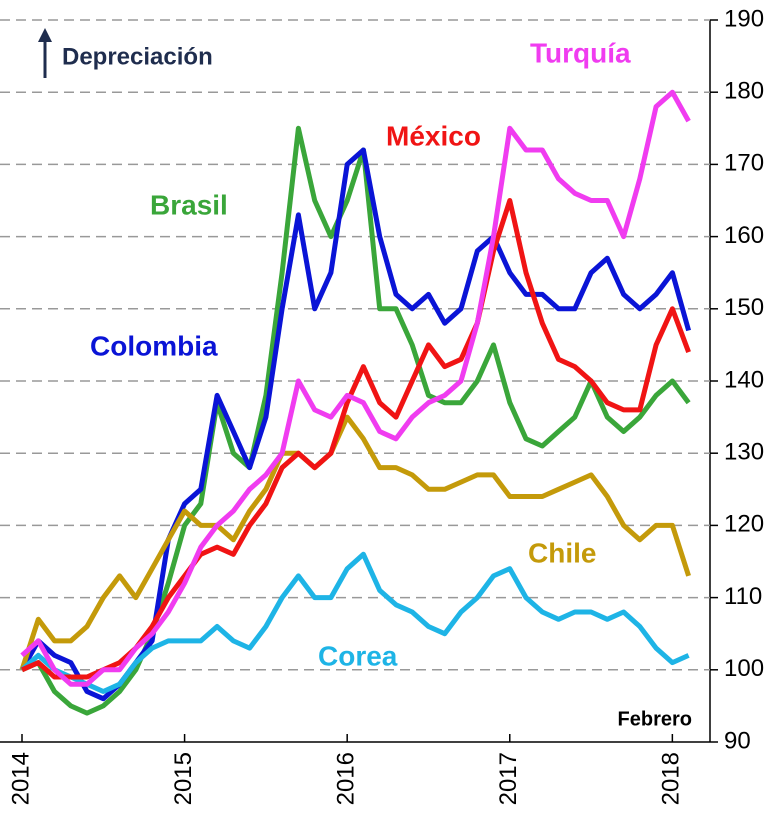 The height and width of the screenshot is (839, 781). I want to click on x-tick-label: 2018, so click(671, 778).